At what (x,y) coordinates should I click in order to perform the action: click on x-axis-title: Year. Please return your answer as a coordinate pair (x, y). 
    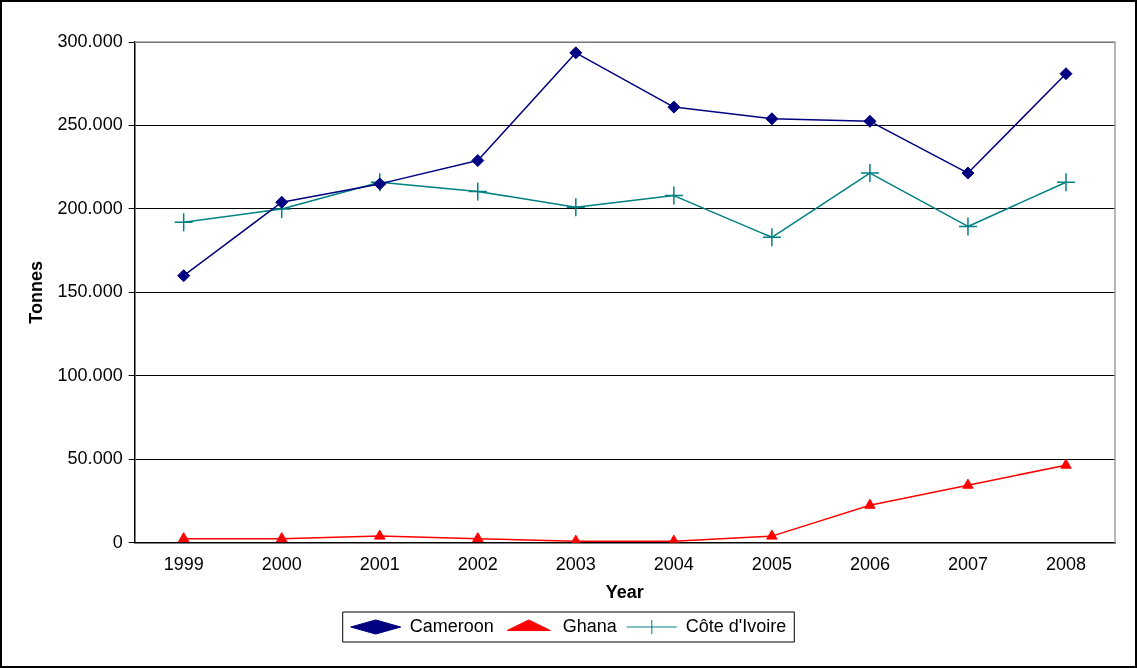
    Looking at the image, I should click on (624, 592).